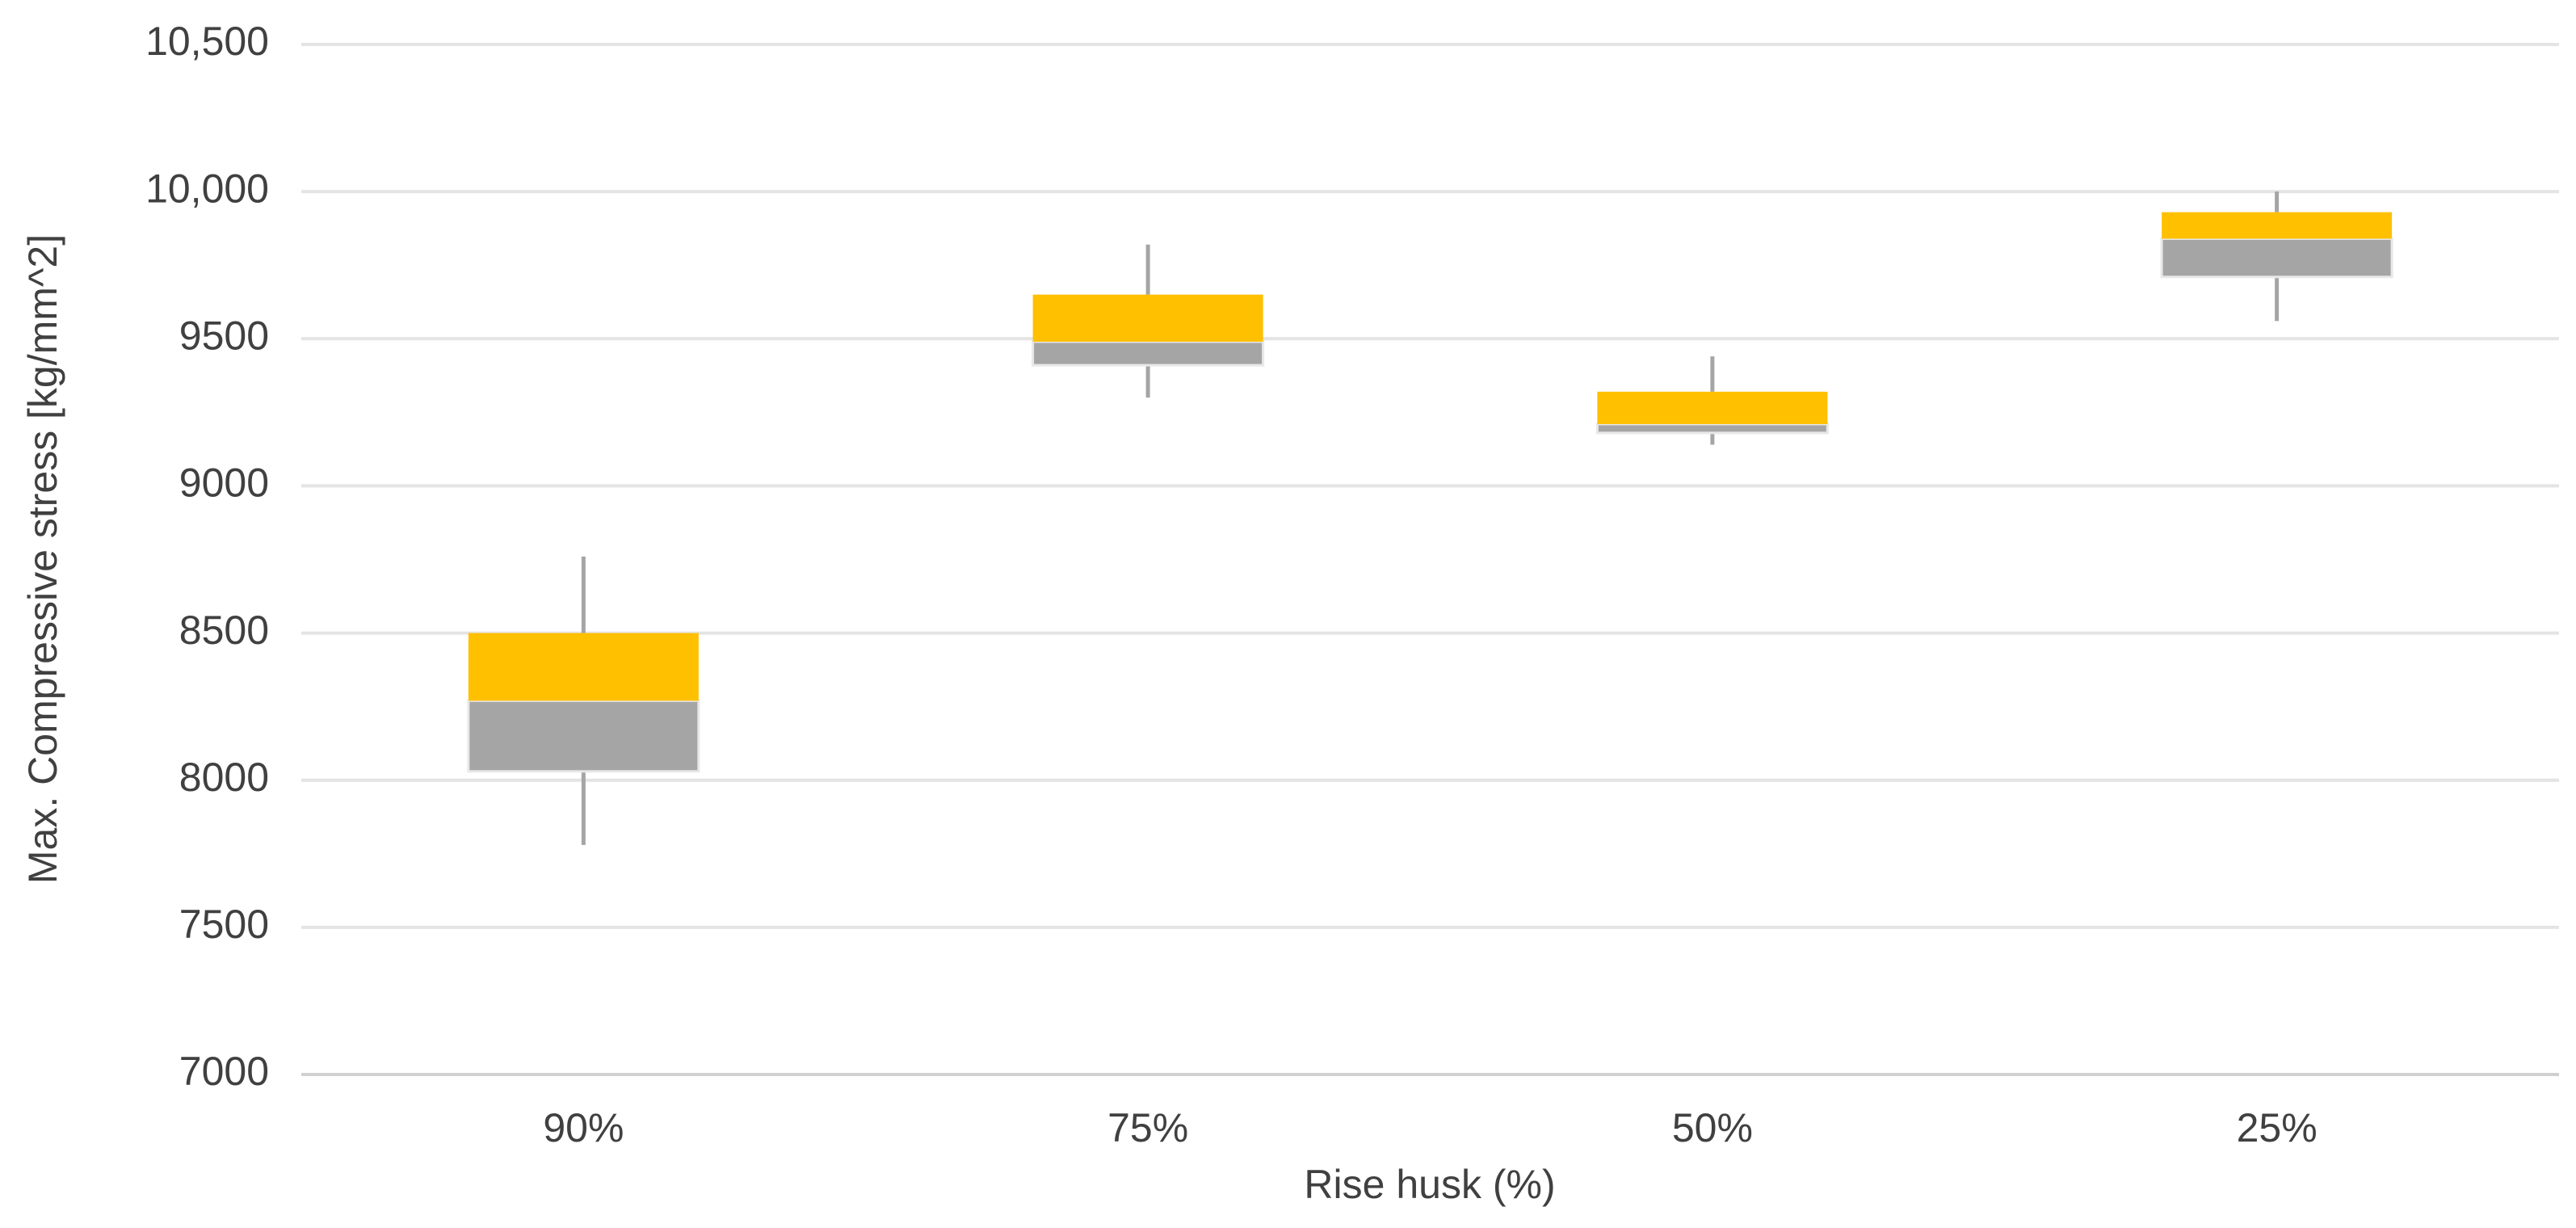 Image resolution: width=2576 pixels, height=1228 pixels. What do you see at coordinates (224, 335) in the screenshot?
I see `y-tick-label: 9500` at bounding box center [224, 335].